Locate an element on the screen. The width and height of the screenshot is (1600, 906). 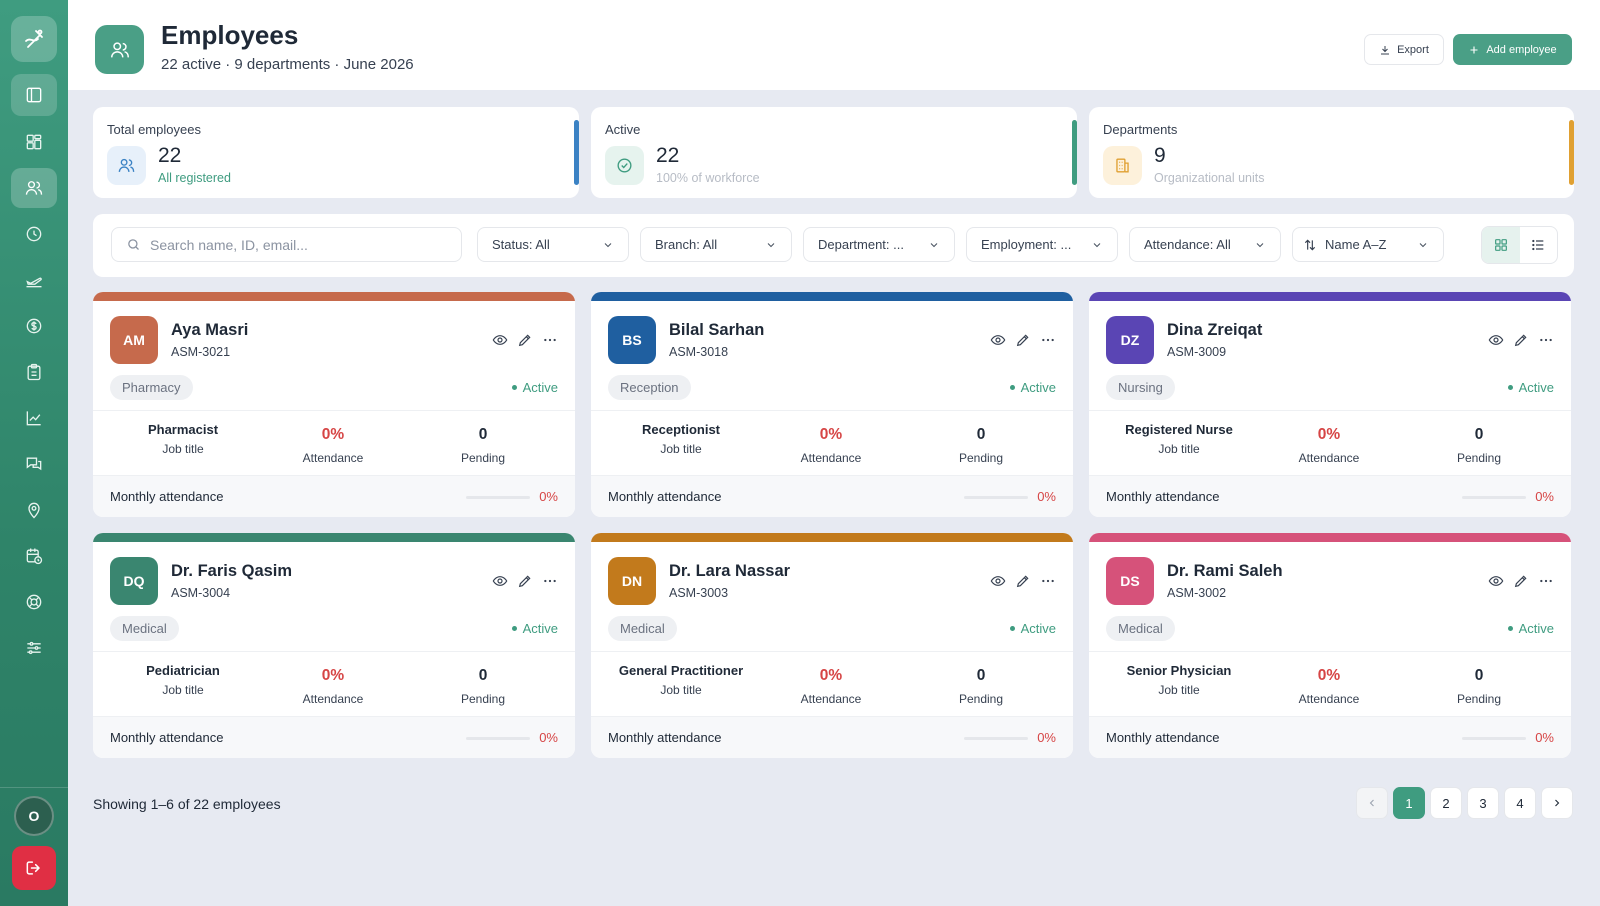
sidebar-item-employees is located at coordinates (34, 188).